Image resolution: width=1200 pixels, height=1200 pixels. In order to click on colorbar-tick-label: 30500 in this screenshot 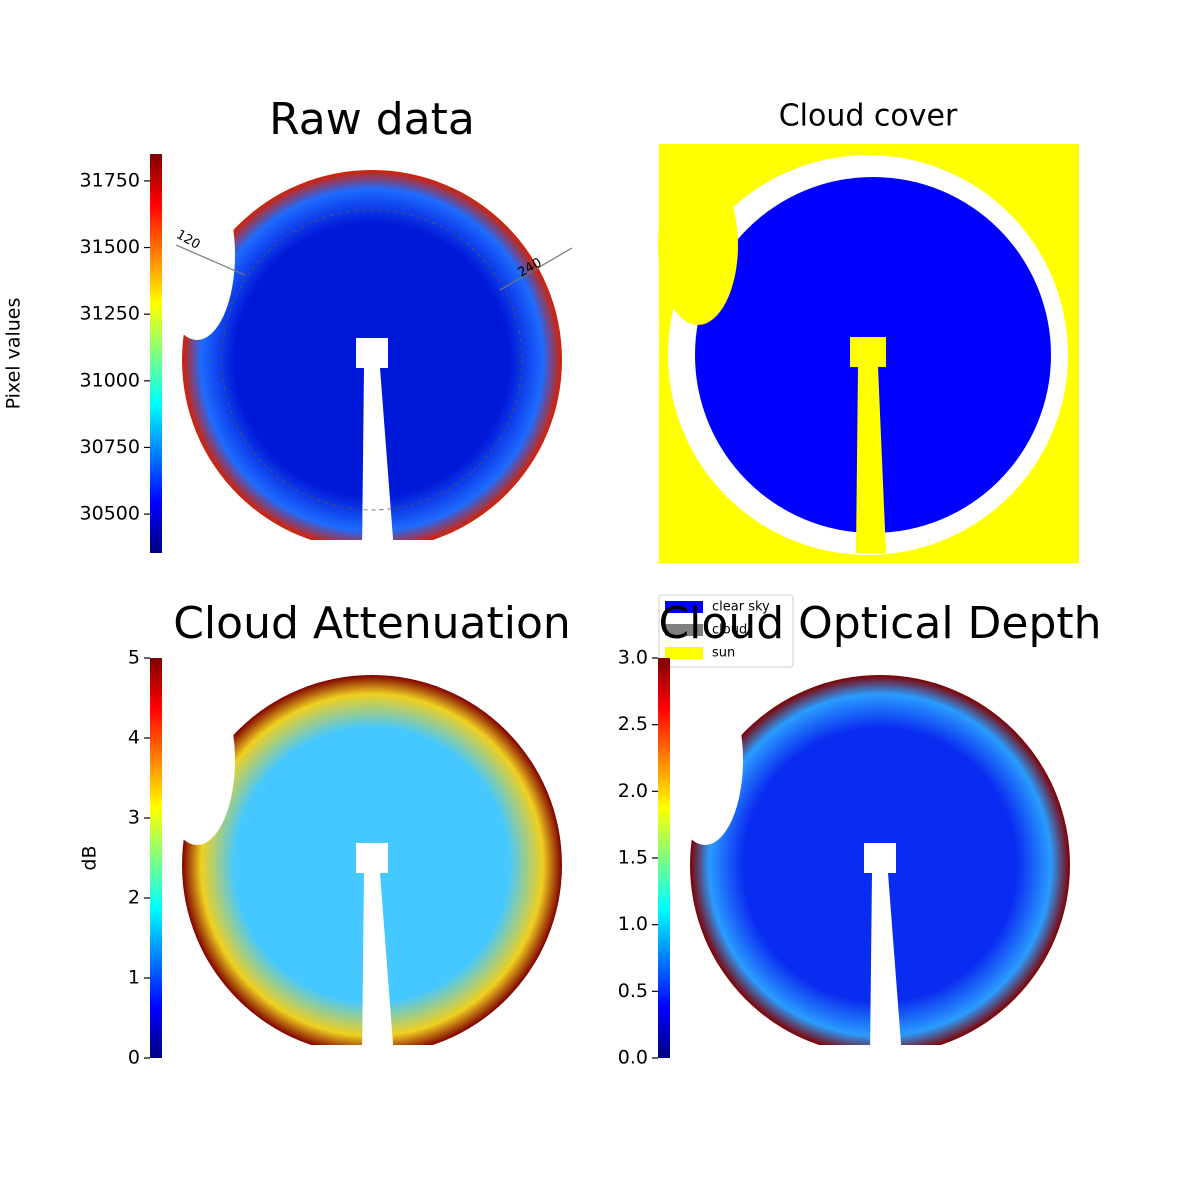, I will do `click(110, 514)`.